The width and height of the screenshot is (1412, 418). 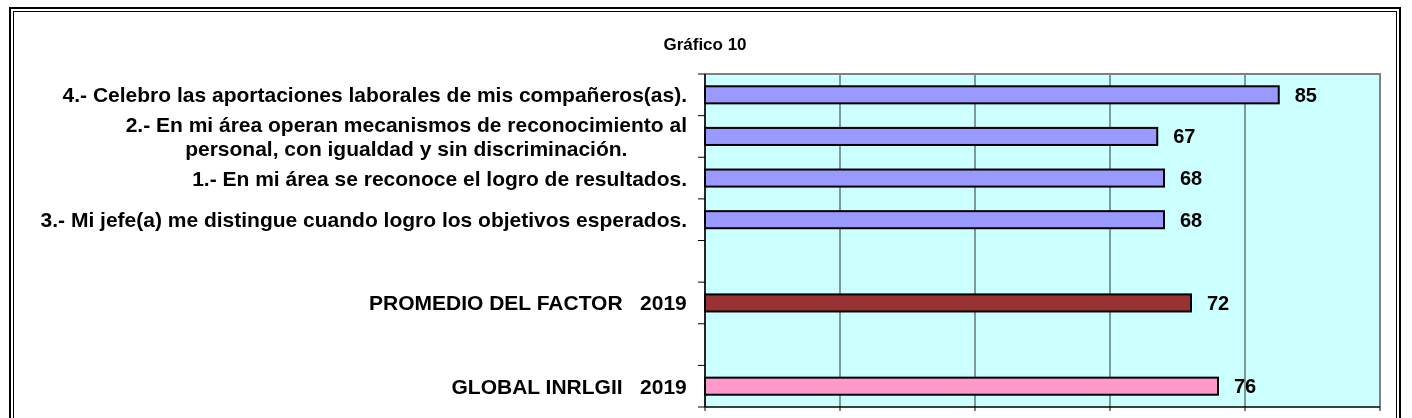 I want to click on data-label: 67, so click(x=1184, y=136).